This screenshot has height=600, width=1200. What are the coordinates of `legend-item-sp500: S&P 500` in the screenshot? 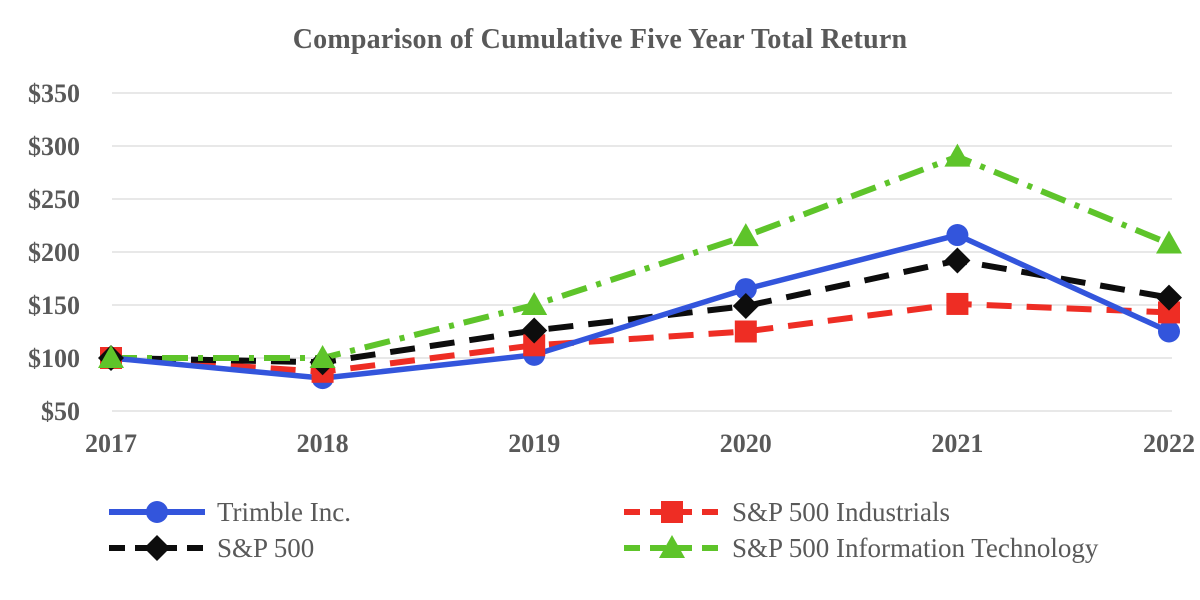 It's located at (364, 548).